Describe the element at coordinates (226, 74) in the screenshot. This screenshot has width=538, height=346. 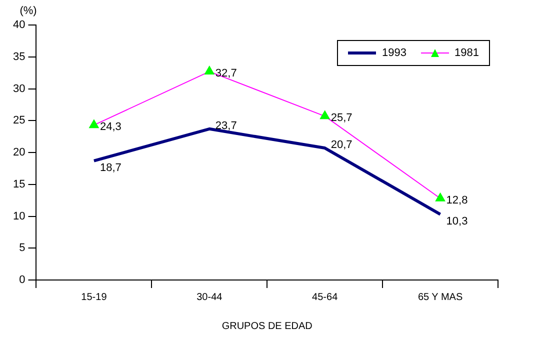
I see `data-label: 32,7` at that location.